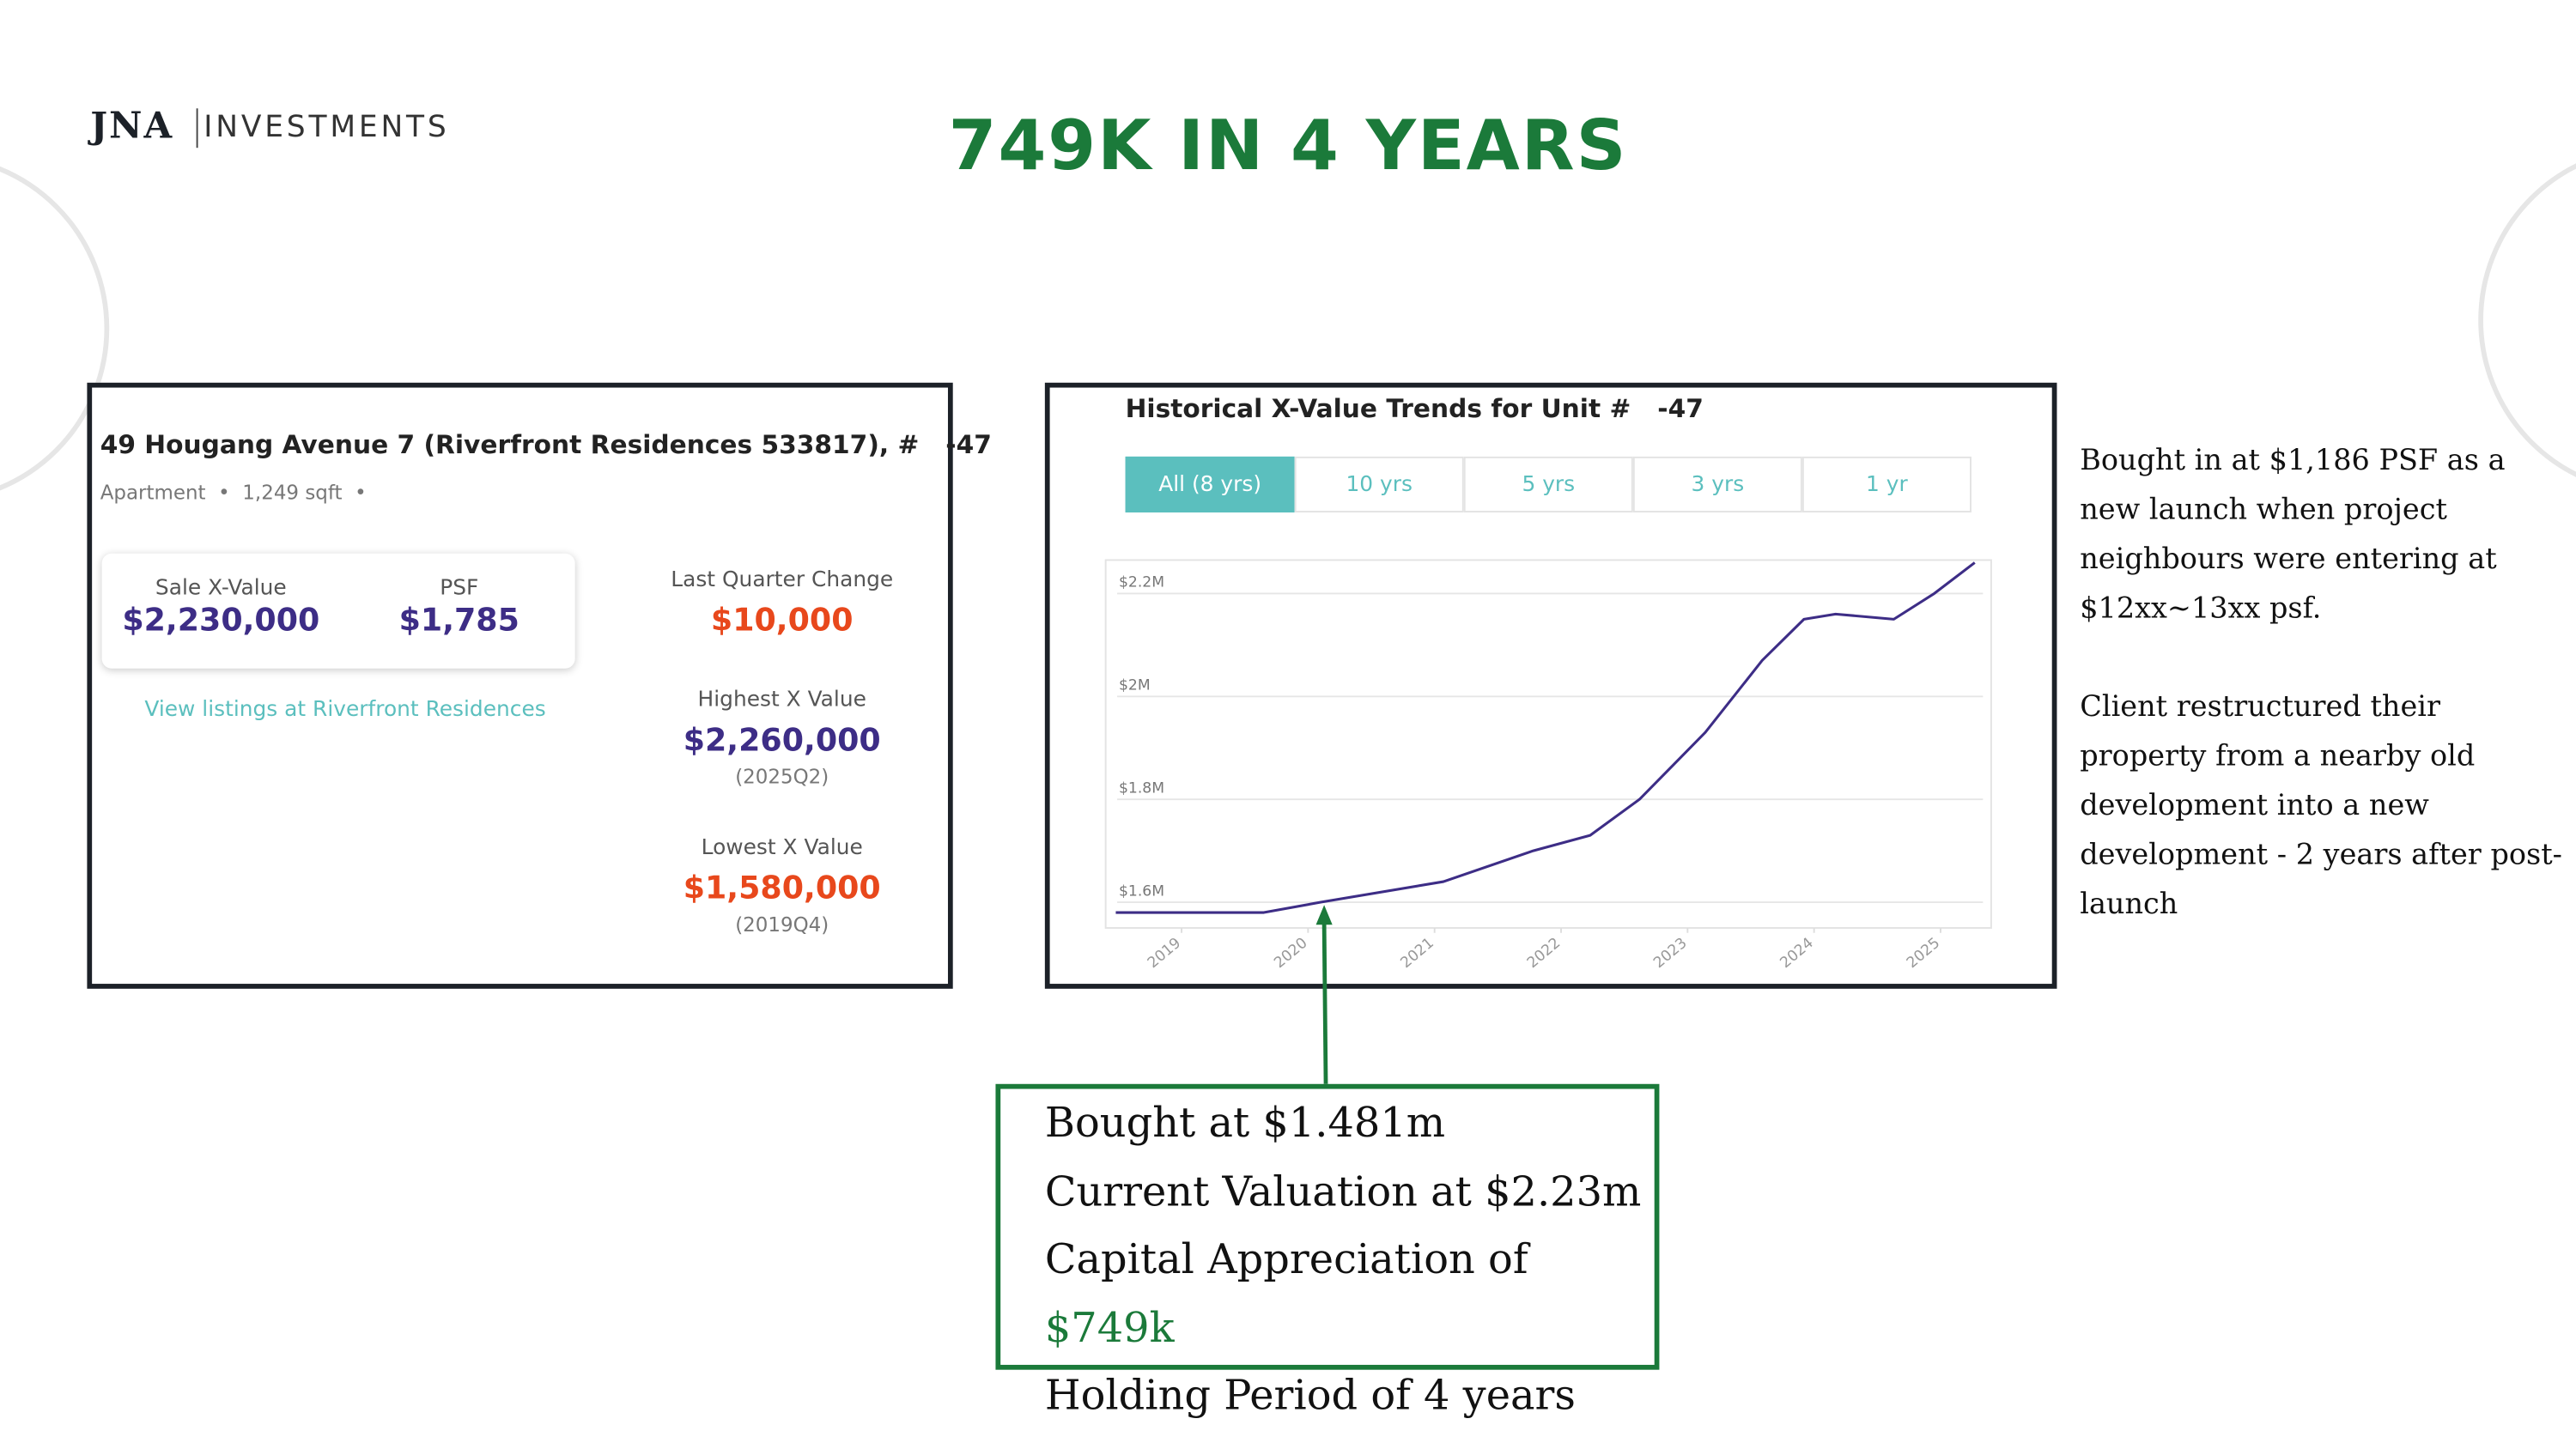 This screenshot has width=2576, height=1449. What do you see at coordinates (1350, 1293) in the screenshot?
I see `callout-line: Capital Appreciation of $749k` at bounding box center [1350, 1293].